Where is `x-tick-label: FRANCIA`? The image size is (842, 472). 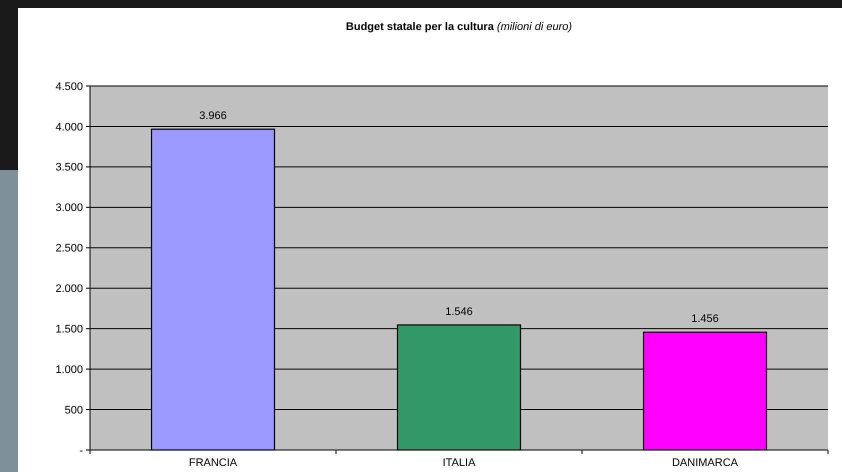 x-tick-label: FRANCIA is located at coordinates (213, 463).